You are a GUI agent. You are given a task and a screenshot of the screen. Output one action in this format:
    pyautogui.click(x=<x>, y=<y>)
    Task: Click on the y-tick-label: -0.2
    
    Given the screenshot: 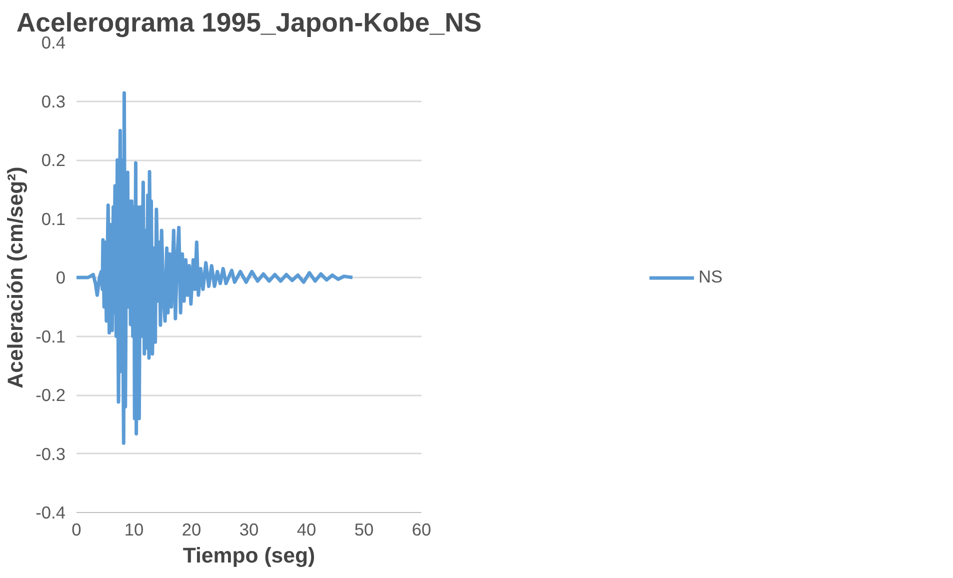 What is the action you would take?
    pyautogui.click(x=51, y=395)
    